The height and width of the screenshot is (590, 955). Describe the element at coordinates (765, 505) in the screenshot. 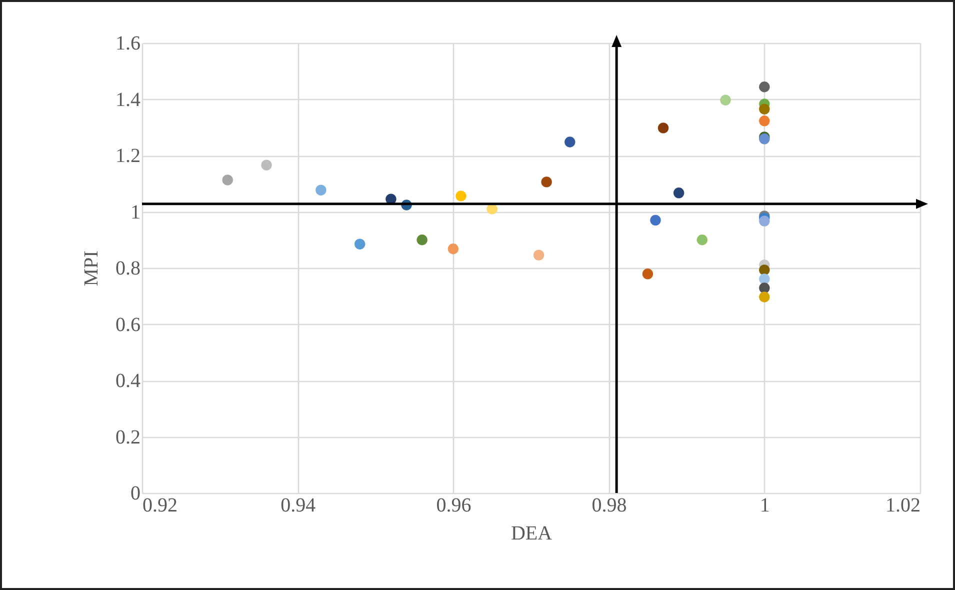

I see `x-tick-label: 1` at that location.